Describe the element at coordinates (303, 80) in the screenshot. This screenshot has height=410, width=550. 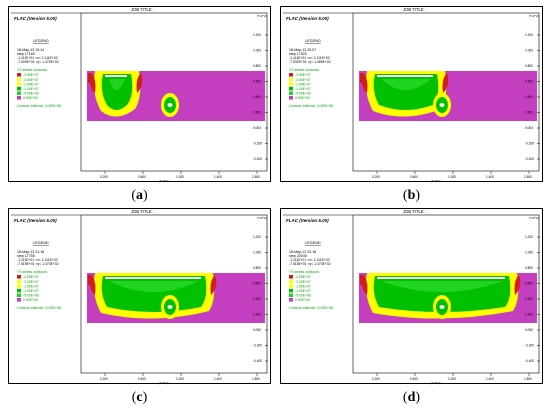
I see `legend-value: -2.00E+07` at that location.